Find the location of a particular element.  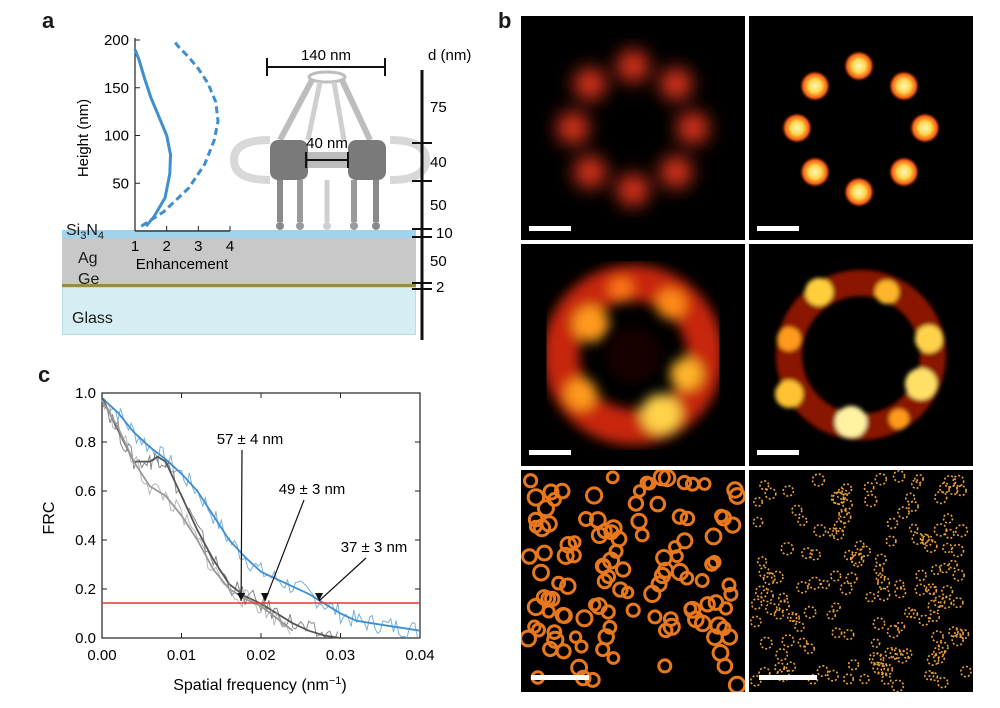

x-tick-label: 0.00 is located at coordinates (101, 655).